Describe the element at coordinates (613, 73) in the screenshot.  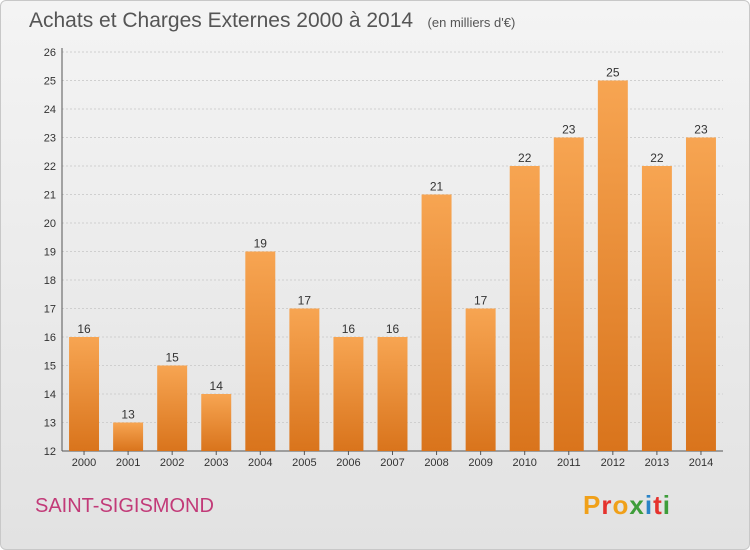
I see `data-label: 25` at that location.